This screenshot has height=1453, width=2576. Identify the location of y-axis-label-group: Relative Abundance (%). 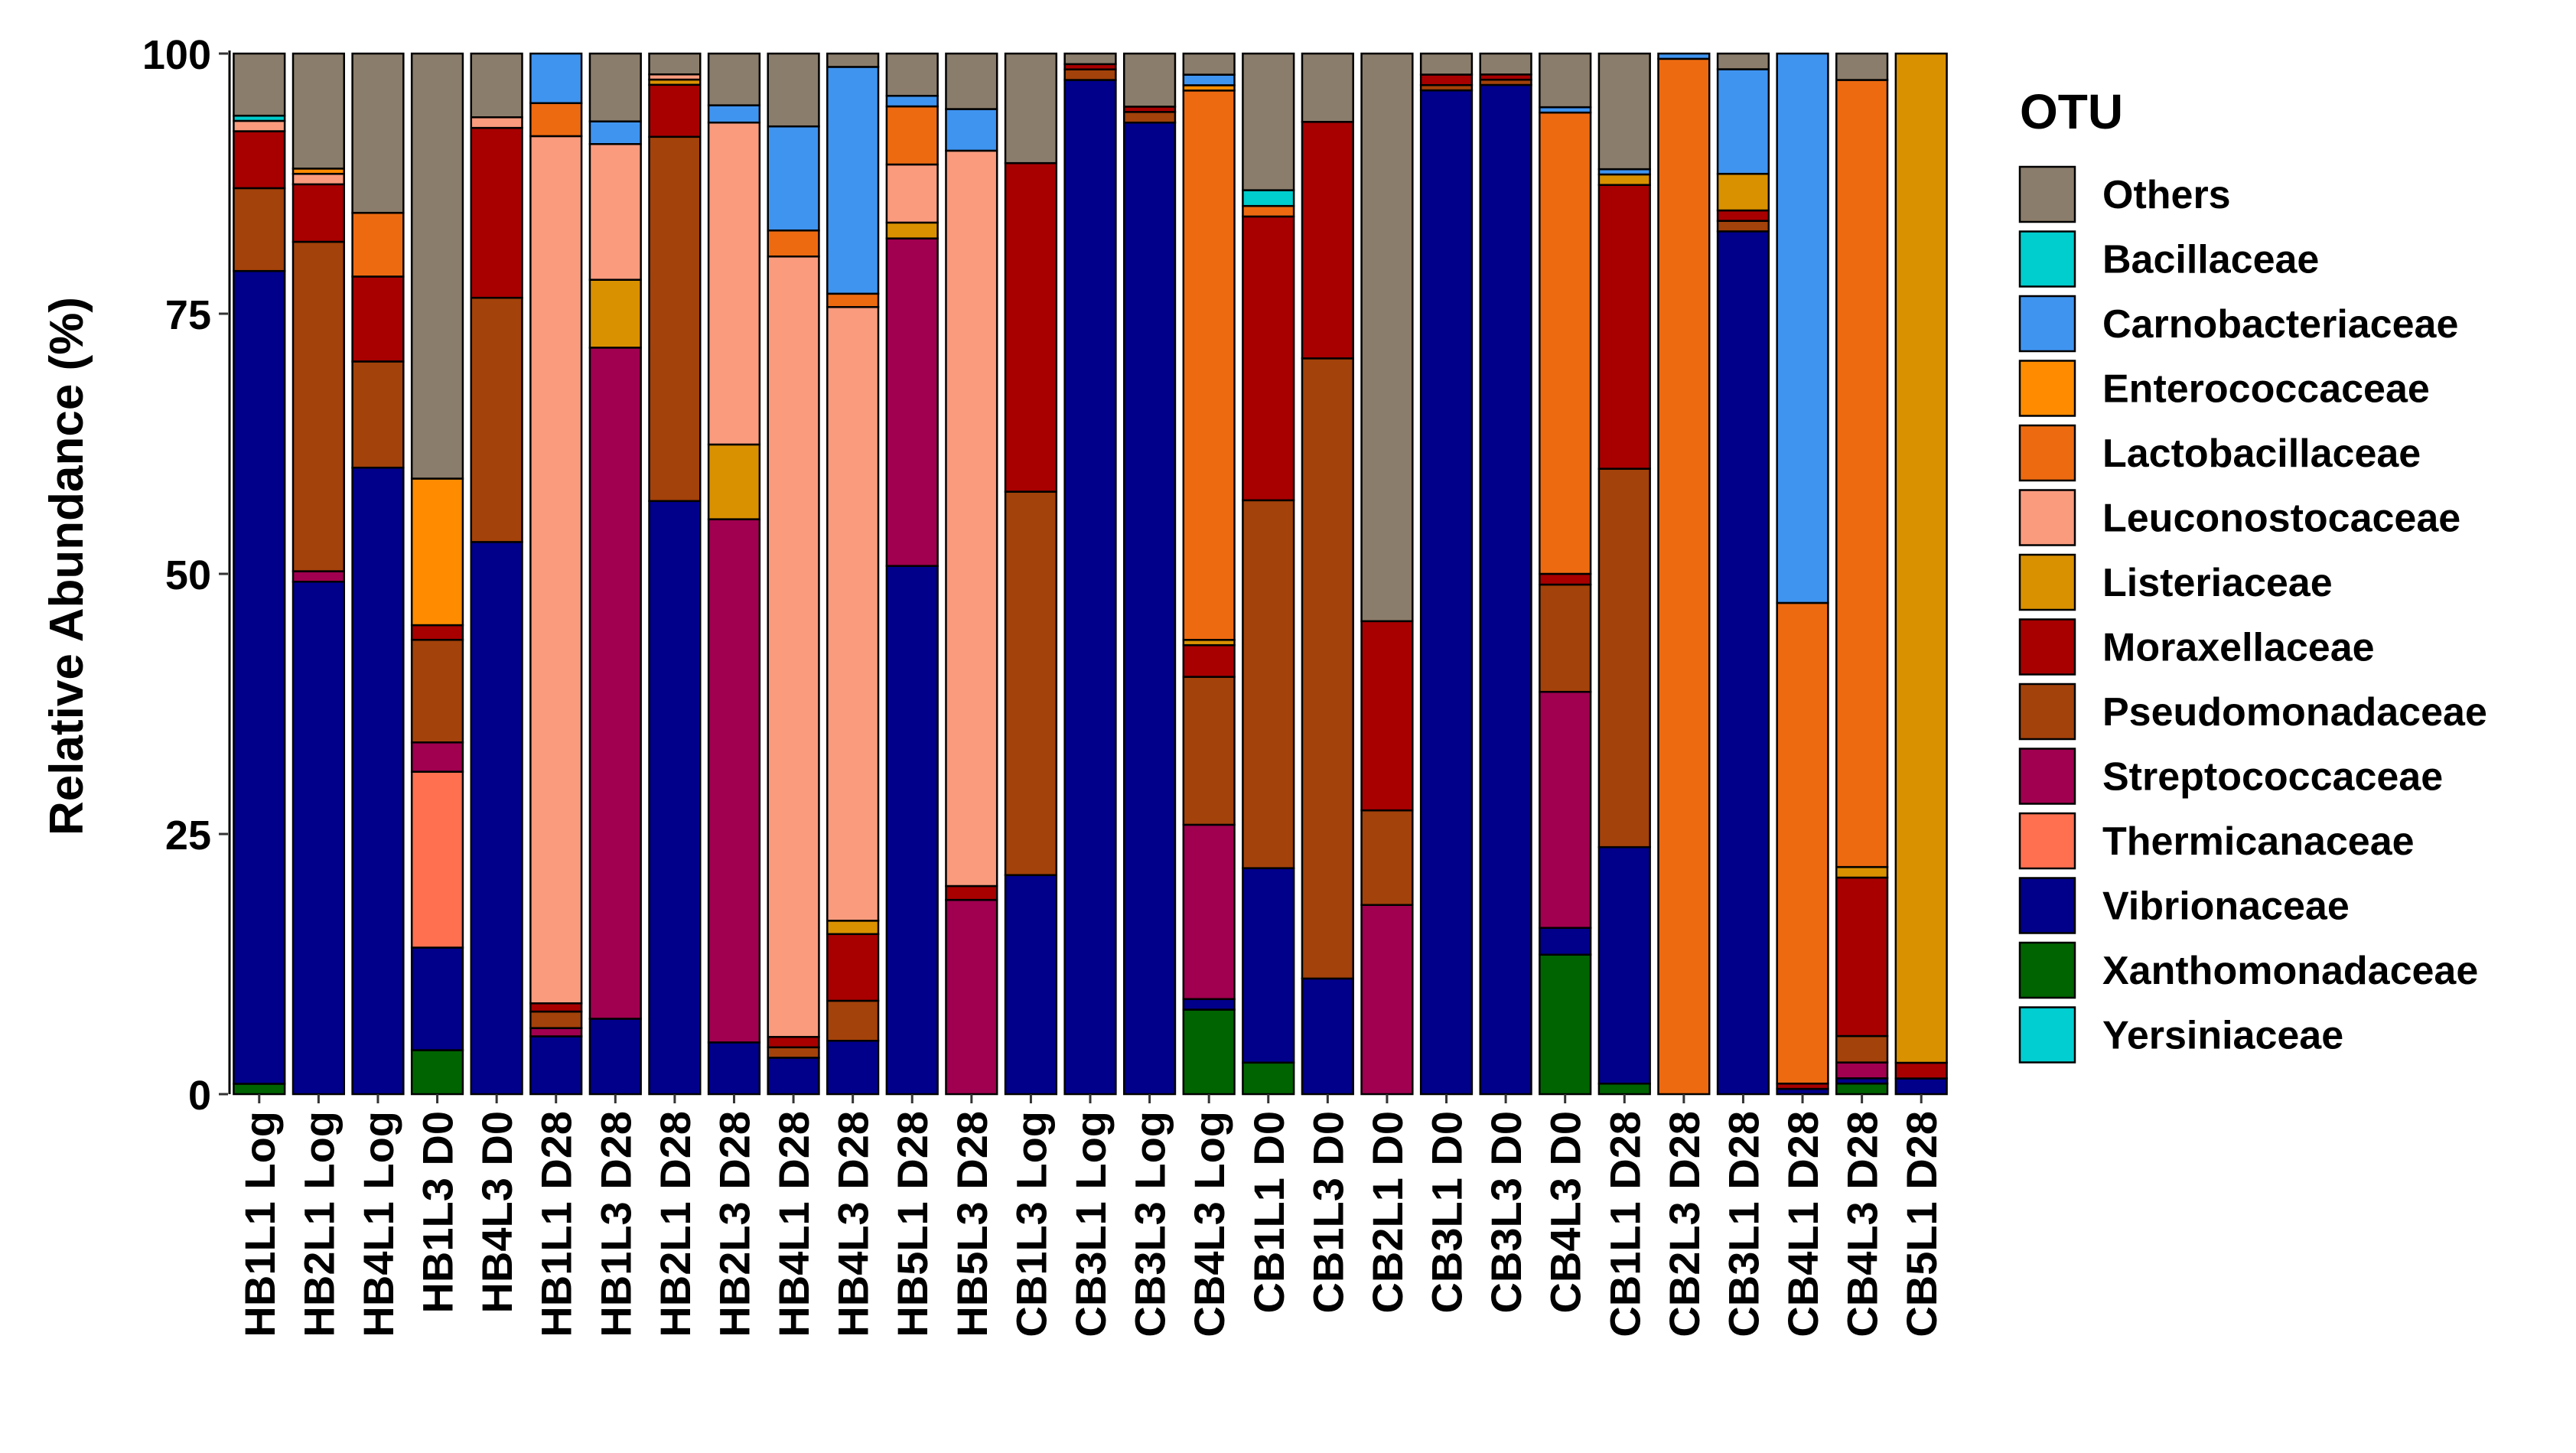
(67, 567).